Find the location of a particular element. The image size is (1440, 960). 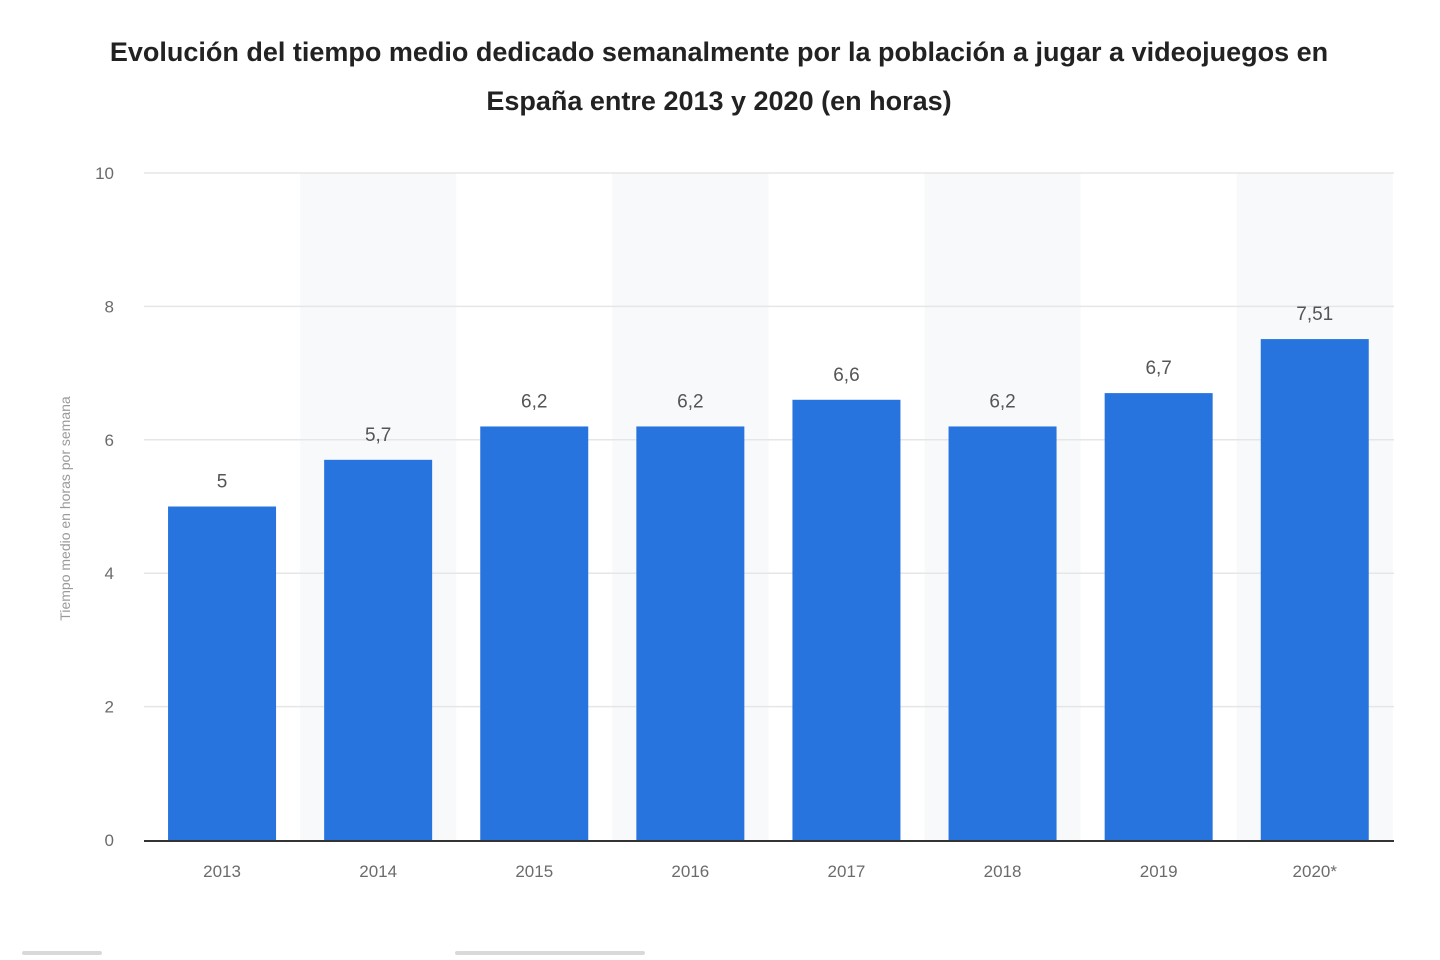

y-tick-label: 6 is located at coordinates (109, 440).